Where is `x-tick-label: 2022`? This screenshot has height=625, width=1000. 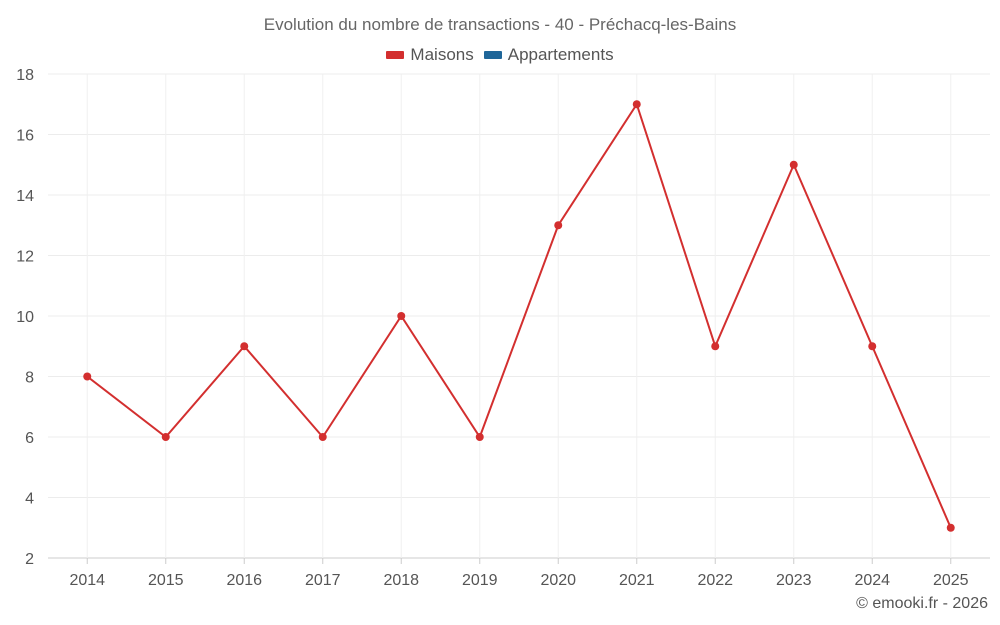
x-tick-label: 2022 is located at coordinates (715, 580).